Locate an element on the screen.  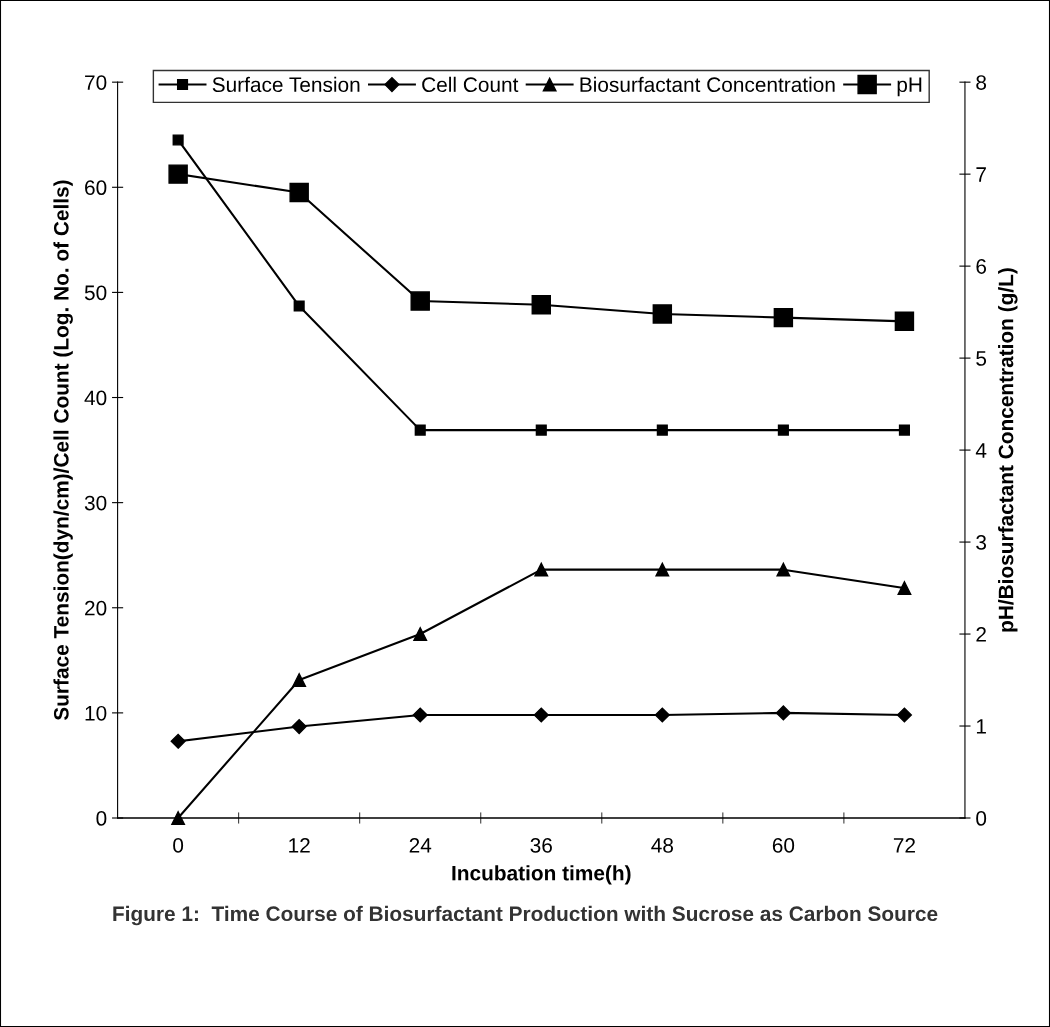
x-tick-label: 24 is located at coordinates (420, 845).